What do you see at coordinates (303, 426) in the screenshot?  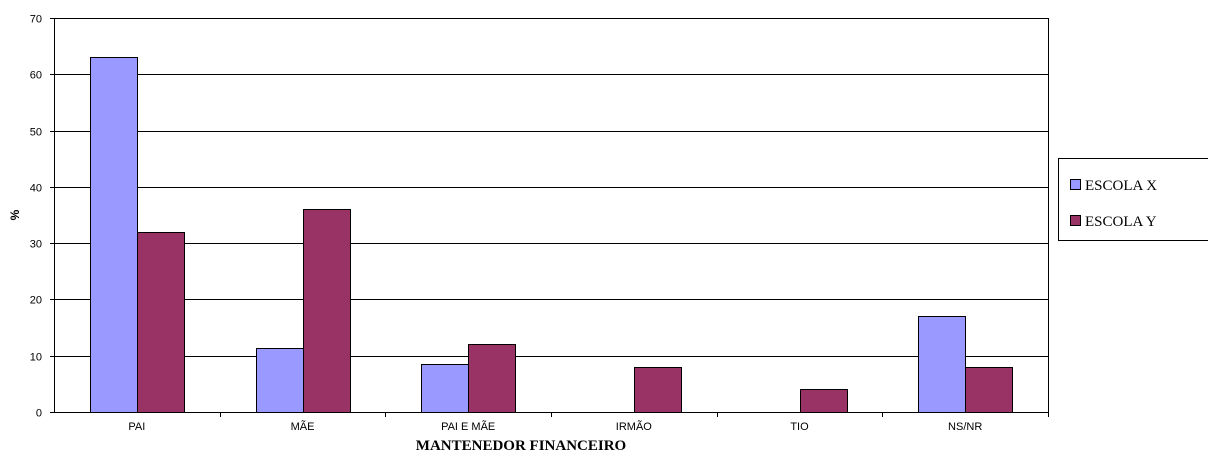 I see `x-tick-label: MÃE` at bounding box center [303, 426].